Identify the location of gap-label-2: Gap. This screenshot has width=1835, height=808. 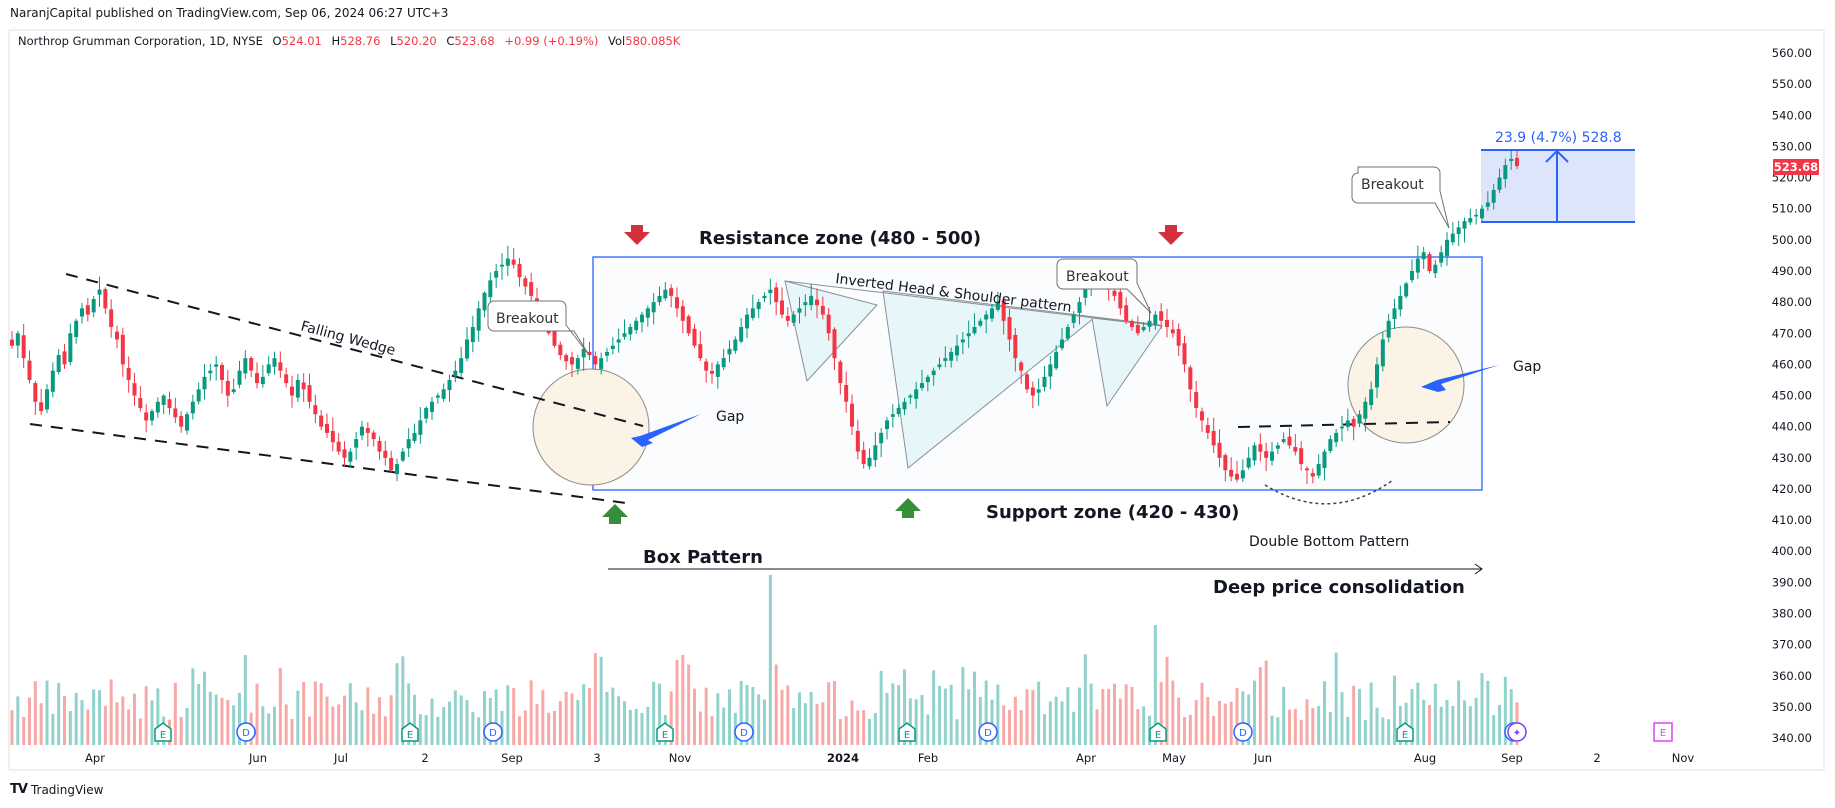
(1527, 367).